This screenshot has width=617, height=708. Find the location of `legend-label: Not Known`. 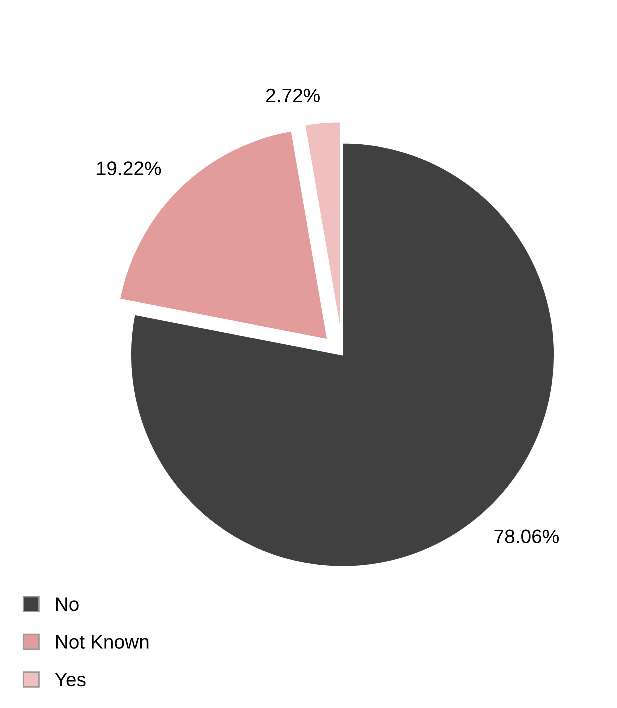

legend-label: Not Known is located at coordinates (102, 642).